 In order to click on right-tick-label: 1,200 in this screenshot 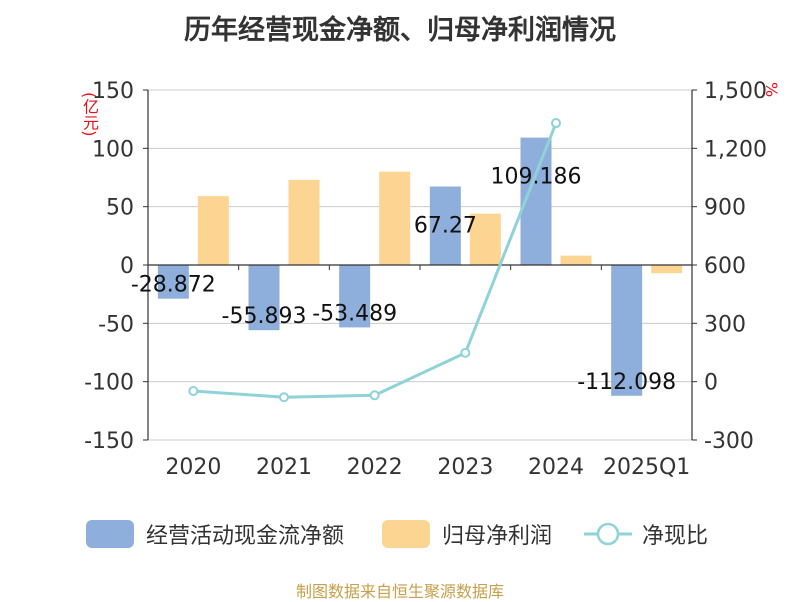, I will do `click(735, 149)`.